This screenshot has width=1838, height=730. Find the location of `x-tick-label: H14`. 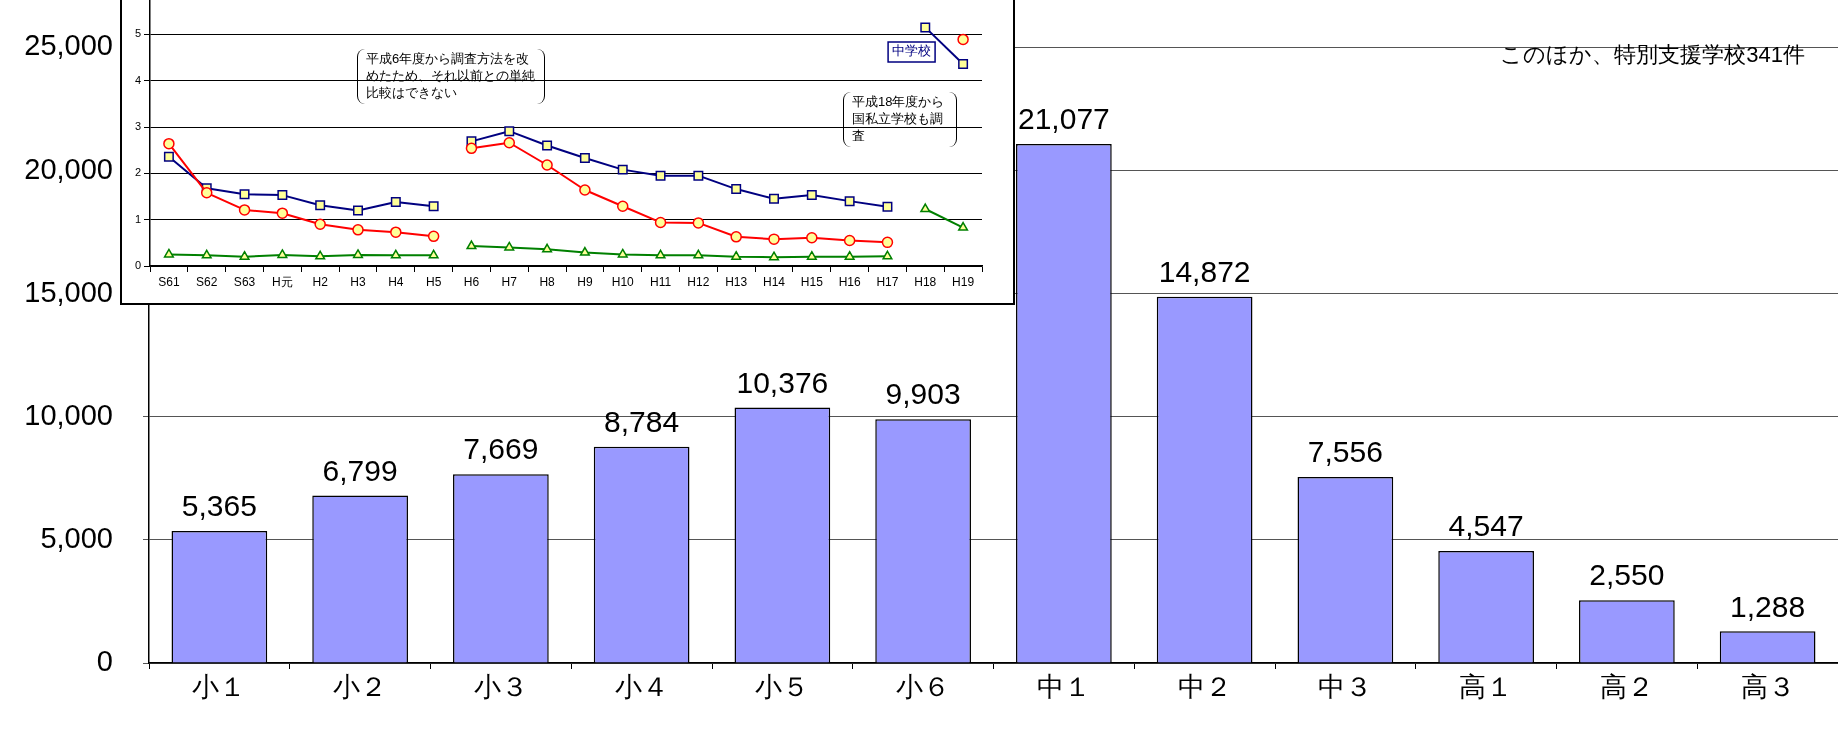

x-tick-label: H14 is located at coordinates (774, 281).